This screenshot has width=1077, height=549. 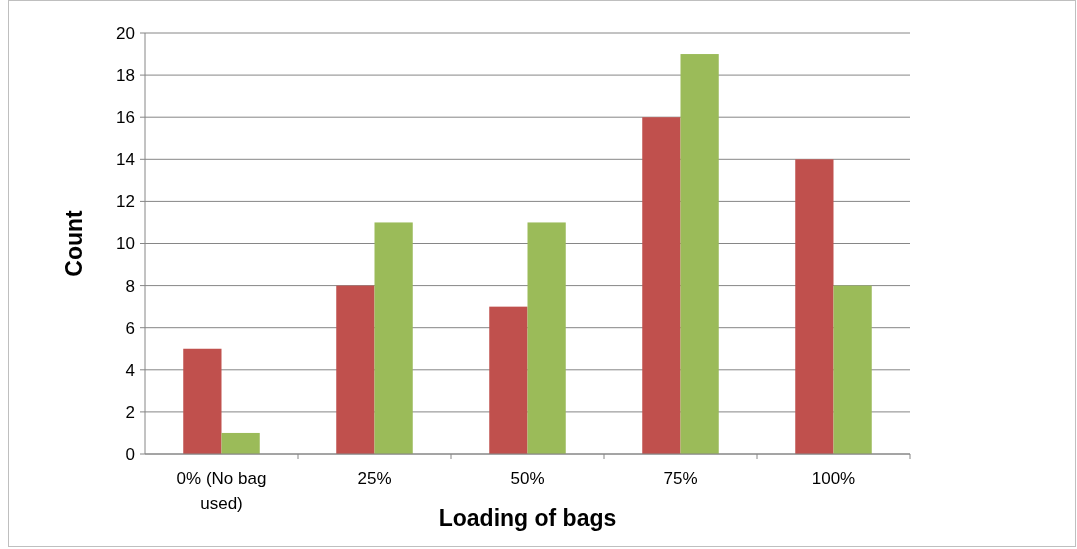 What do you see at coordinates (130, 286) in the screenshot?
I see `y-tick-label: 8` at bounding box center [130, 286].